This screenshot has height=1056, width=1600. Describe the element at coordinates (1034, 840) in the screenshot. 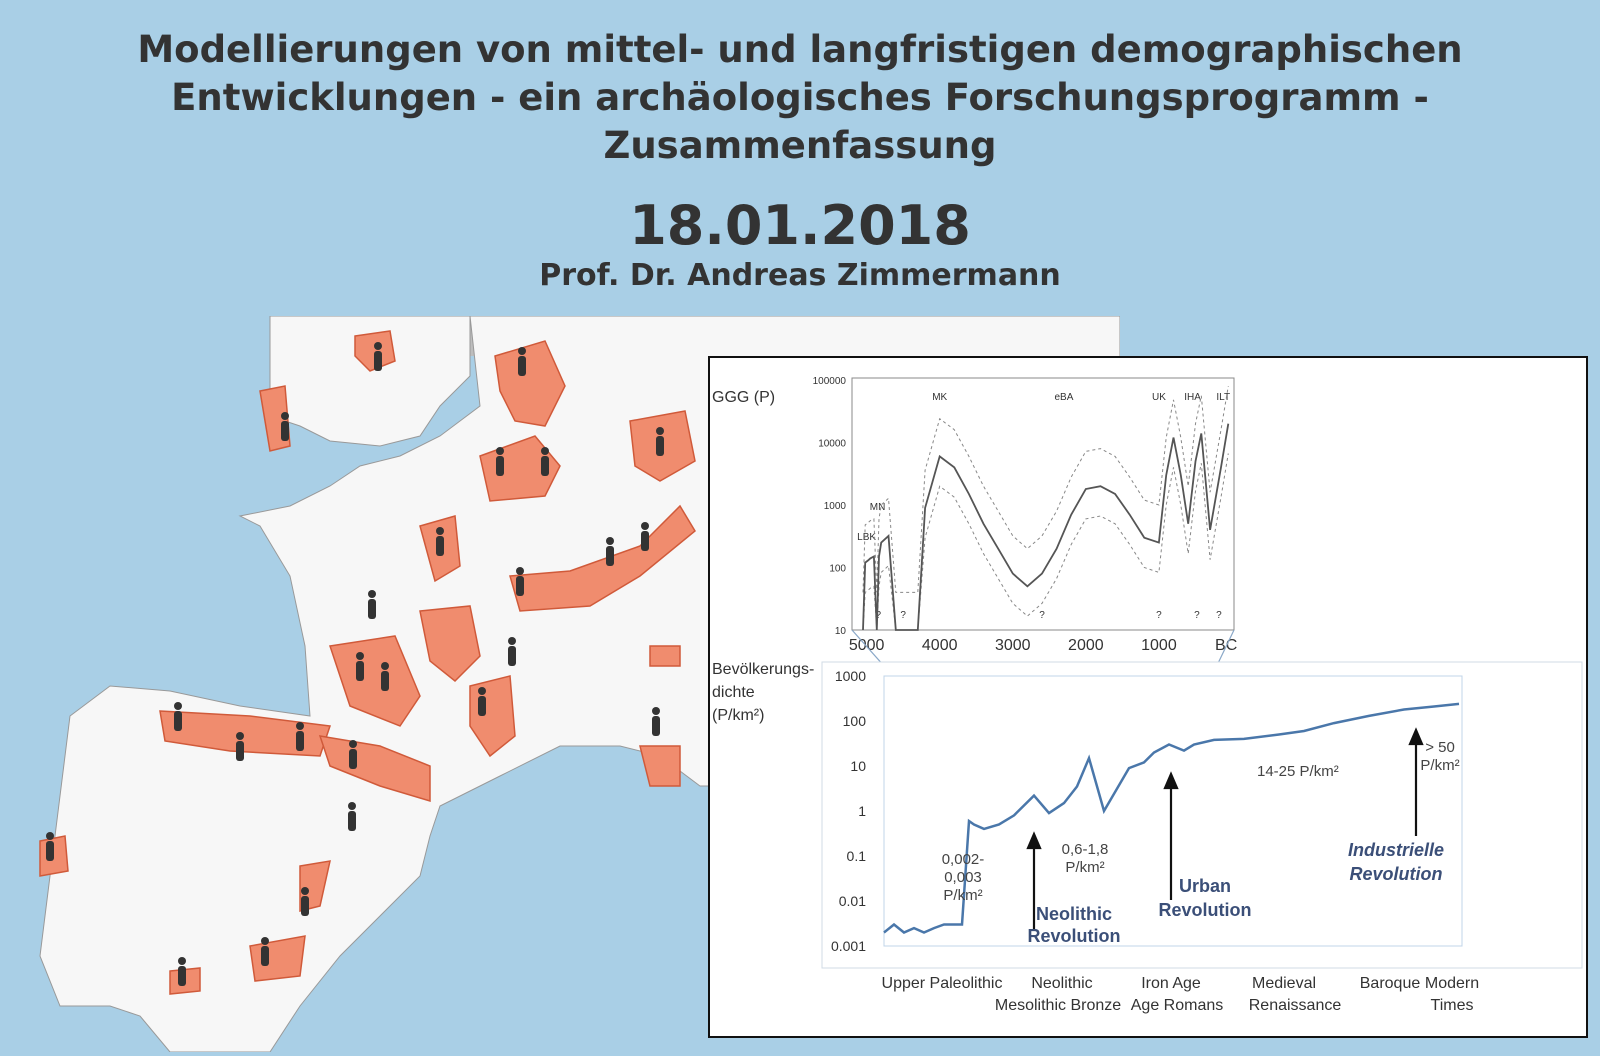

I see `arrowhead-neolithic` at that location.